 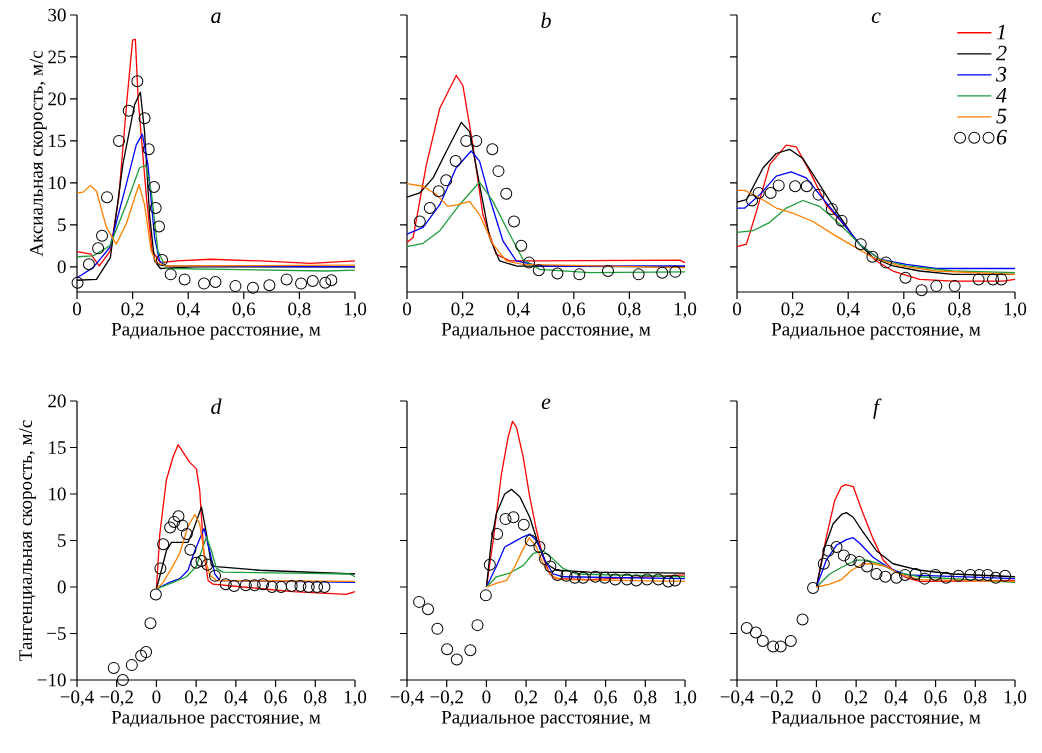 I want to click on chart-title: b, so click(x=546, y=20).